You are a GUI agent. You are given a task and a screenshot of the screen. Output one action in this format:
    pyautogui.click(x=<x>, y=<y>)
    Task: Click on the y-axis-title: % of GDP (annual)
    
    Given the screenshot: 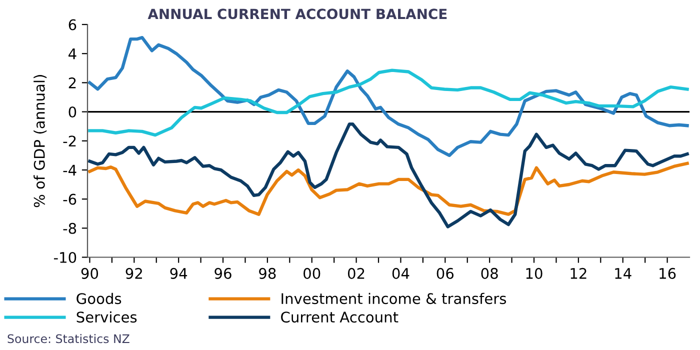 What is the action you would take?
    pyautogui.click(x=40, y=141)
    